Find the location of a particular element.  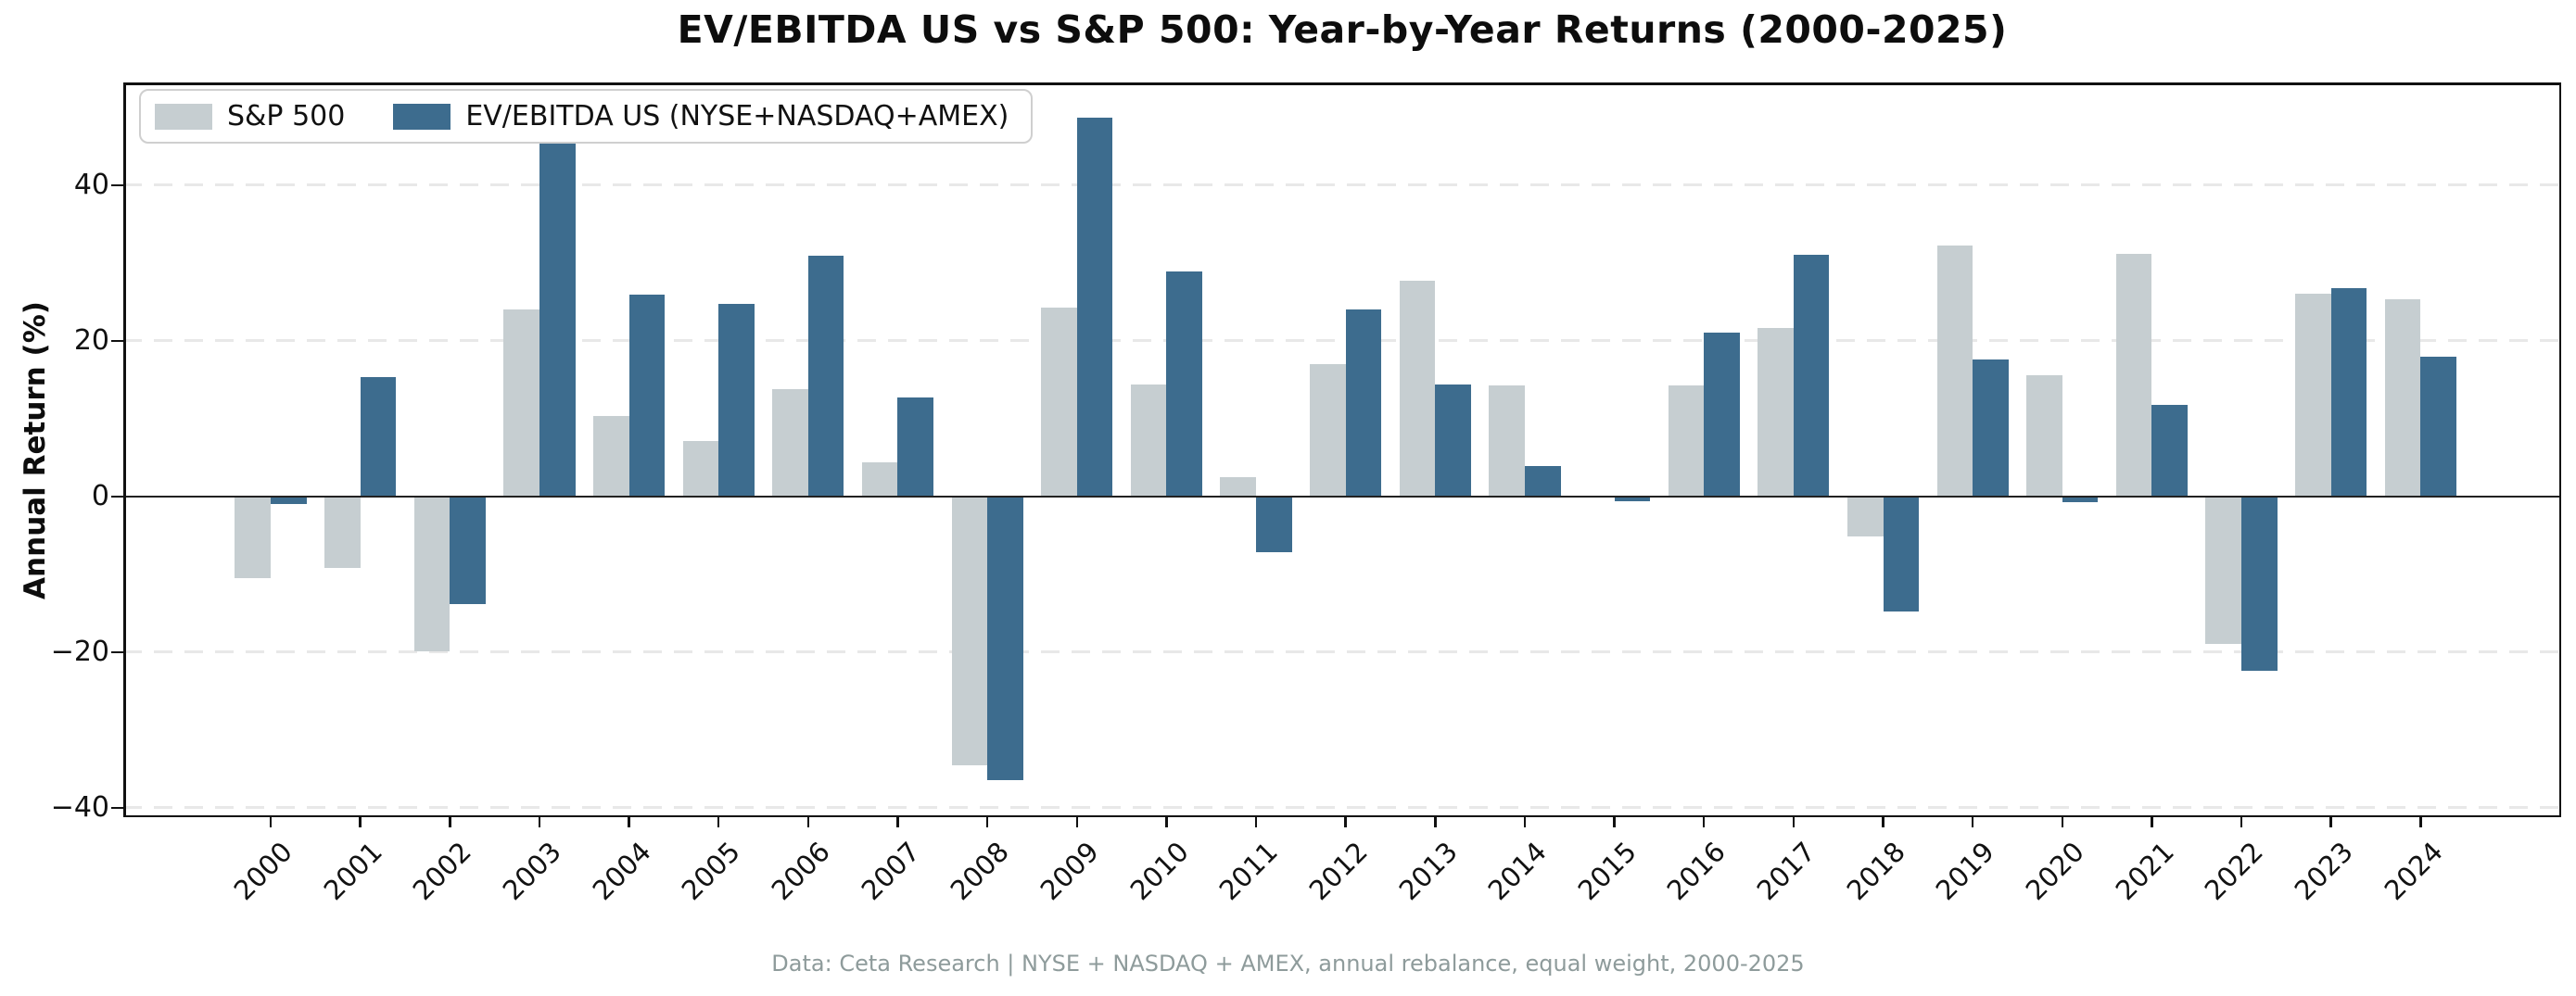

xtick-mark-2008 is located at coordinates (987, 822).